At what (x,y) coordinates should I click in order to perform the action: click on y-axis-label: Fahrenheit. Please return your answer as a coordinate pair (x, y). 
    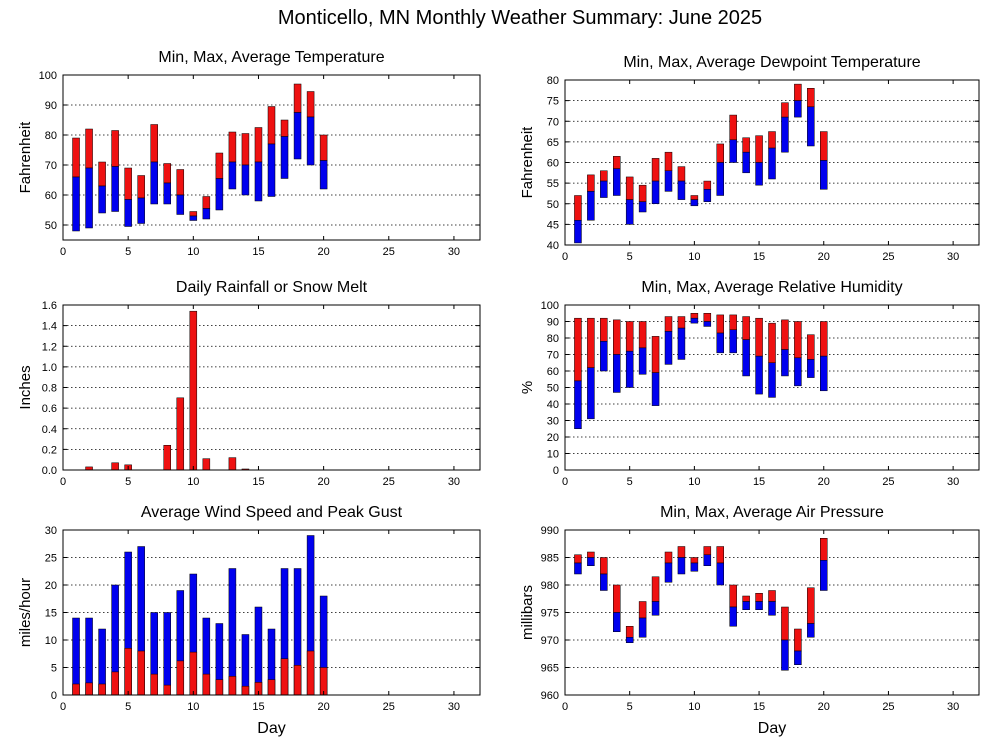
    Looking at the image, I should click on (25, 157).